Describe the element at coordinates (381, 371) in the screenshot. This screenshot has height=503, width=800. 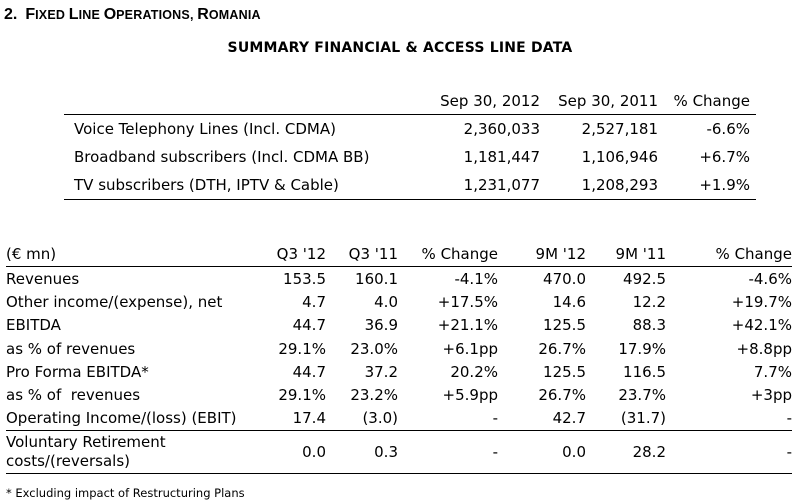
I see `cell-value: 37.2` at that location.